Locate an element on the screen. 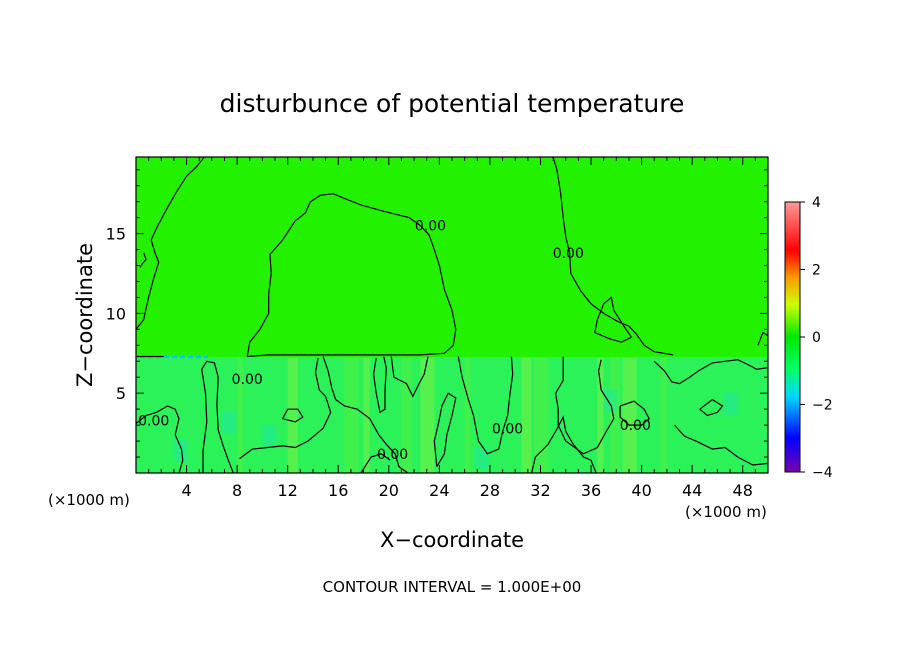 This screenshot has width=904, height=654. x-tick-label: 28 is located at coordinates (490, 490).